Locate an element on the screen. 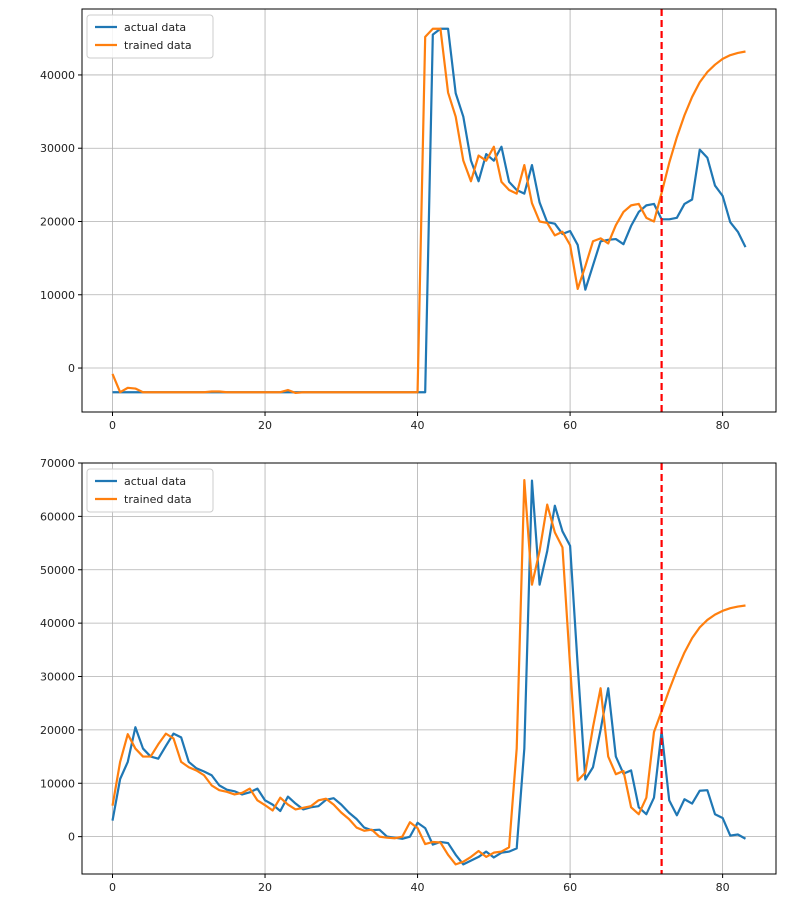 The image size is (797, 902). y-tick-label: 60000 is located at coordinates (57, 516).